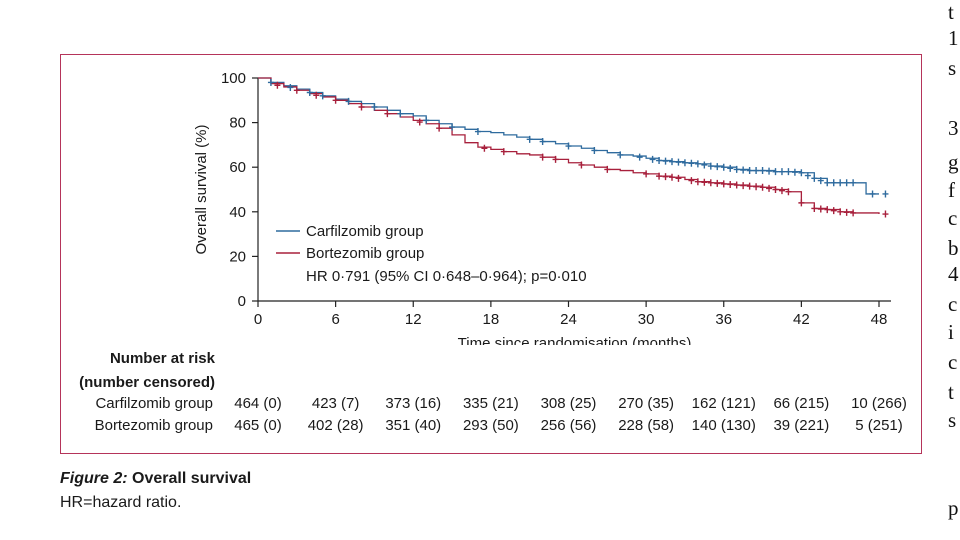 The width and height of the screenshot is (960, 540). What do you see at coordinates (951, 190) in the screenshot?
I see `body-text-fragment: f` at bounding box center [951, 190].